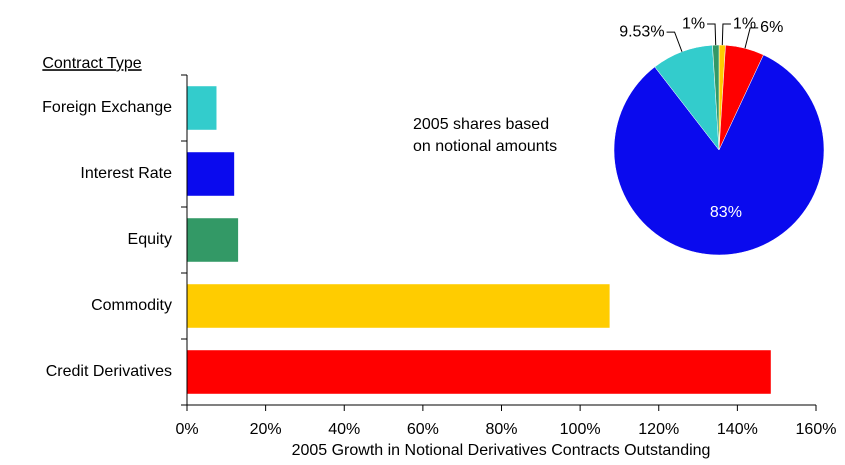 The height and width of the screenshot is (465, 845). What do you see at coordinates (816, 429) in the screenshot?
I see `x-tick-label: 160%` at bounding box center [816, 429].